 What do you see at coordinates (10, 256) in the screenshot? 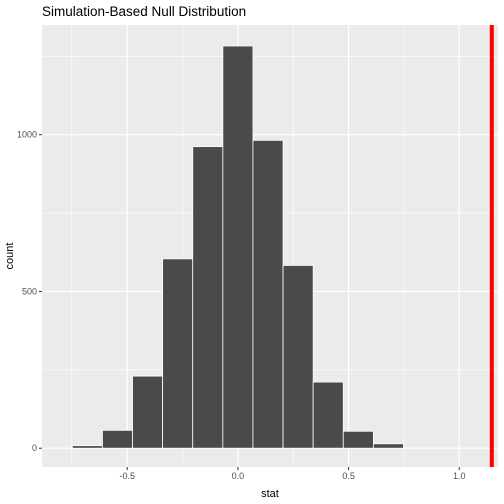
I see `y-axis-title: count` at bounding box center [10, 256].